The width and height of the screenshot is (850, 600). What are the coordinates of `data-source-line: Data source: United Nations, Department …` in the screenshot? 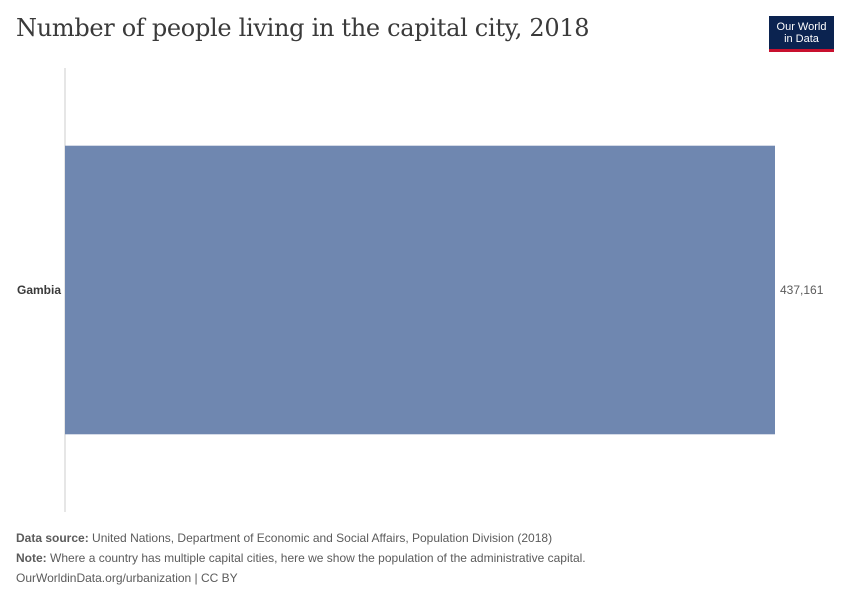 It's located at (301, 538).